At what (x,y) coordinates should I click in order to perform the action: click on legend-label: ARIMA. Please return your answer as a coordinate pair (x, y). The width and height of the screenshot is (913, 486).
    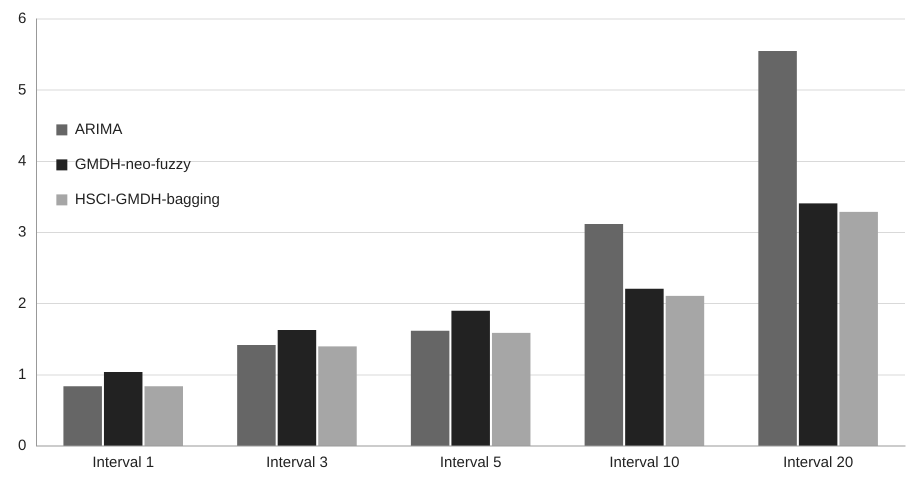
    Looking at the image, I should click on (98, 129).